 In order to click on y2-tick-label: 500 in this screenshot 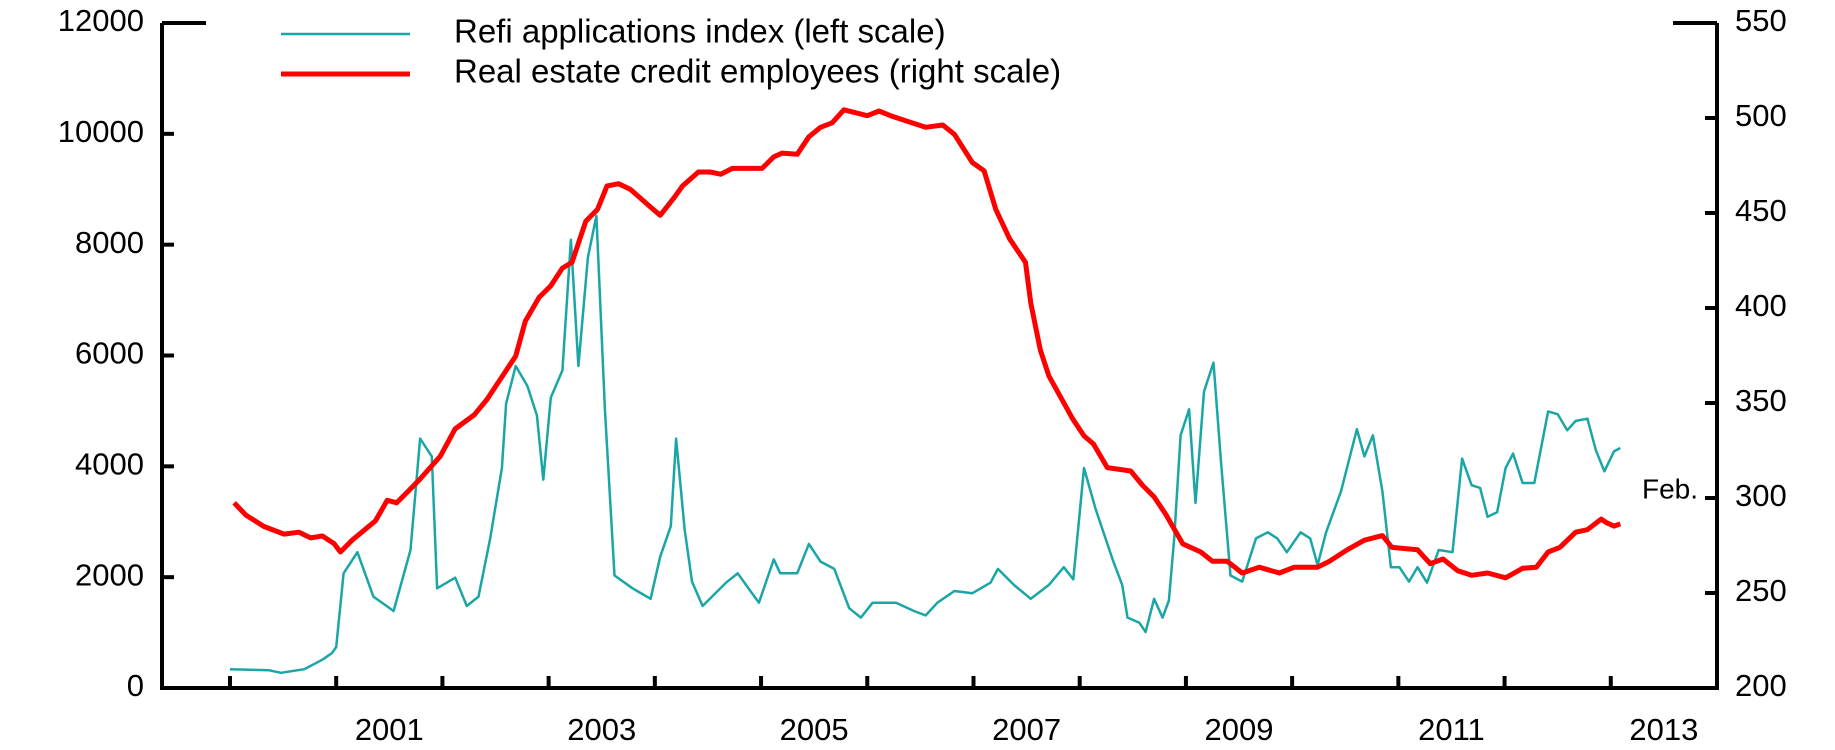, I will do `click(1761, 115)`.